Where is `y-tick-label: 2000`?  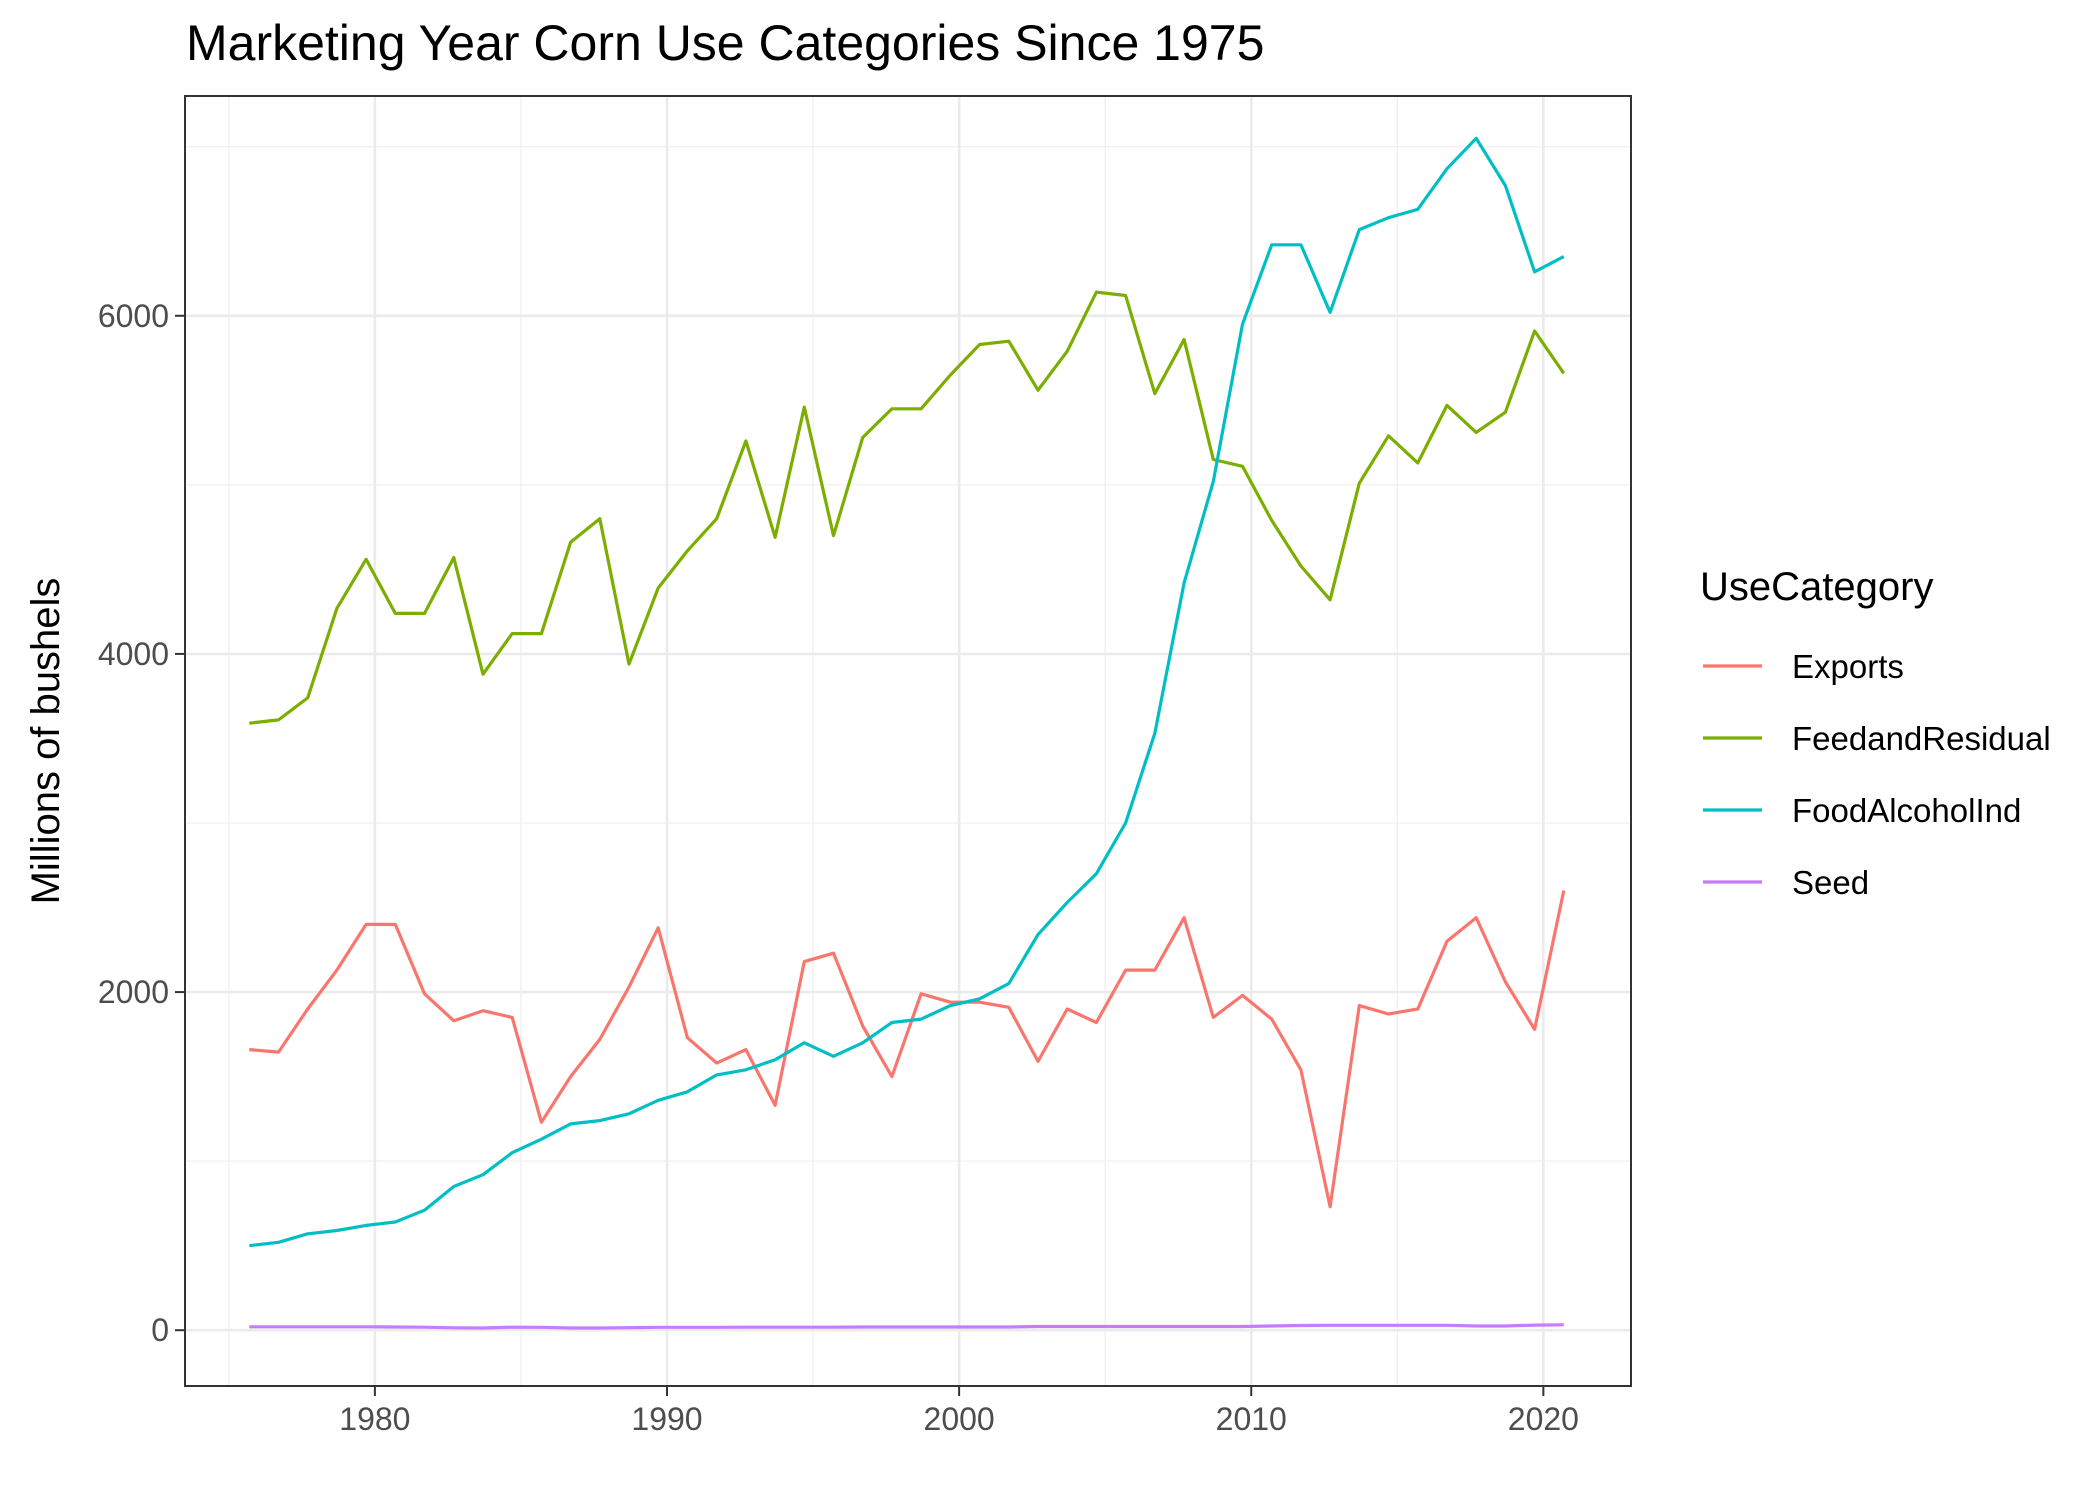
y-tick-label: 2000 is located at coordinates (133, 992).